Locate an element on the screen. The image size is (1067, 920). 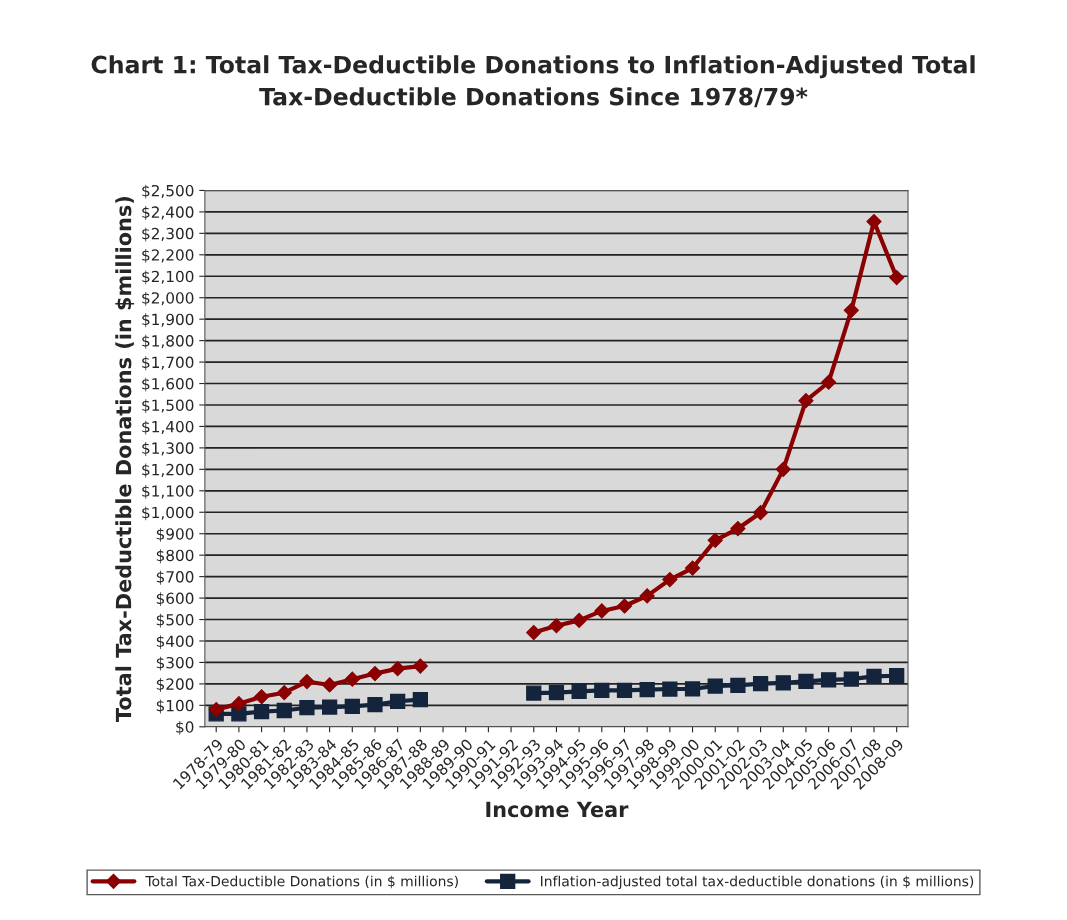
y-tick-label: $1,700 is located at coordinates (168, 363).